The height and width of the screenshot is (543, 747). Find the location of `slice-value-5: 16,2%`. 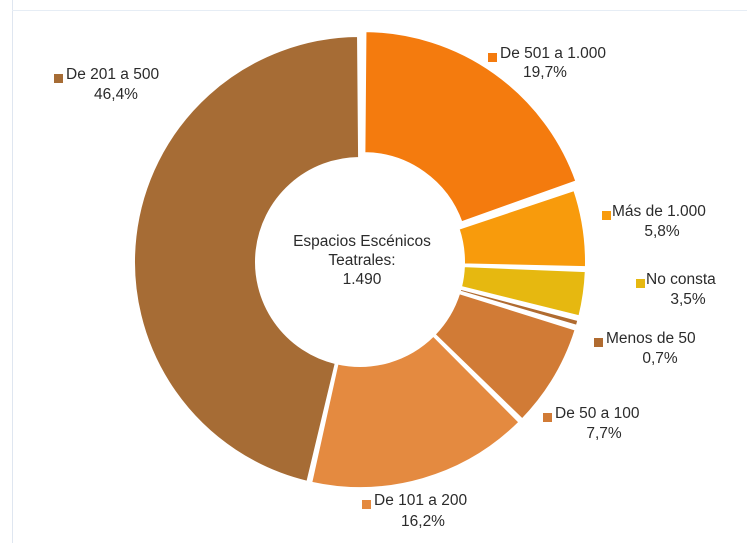

slice-value-5: 16,2% is located at coordinates (423, 521).